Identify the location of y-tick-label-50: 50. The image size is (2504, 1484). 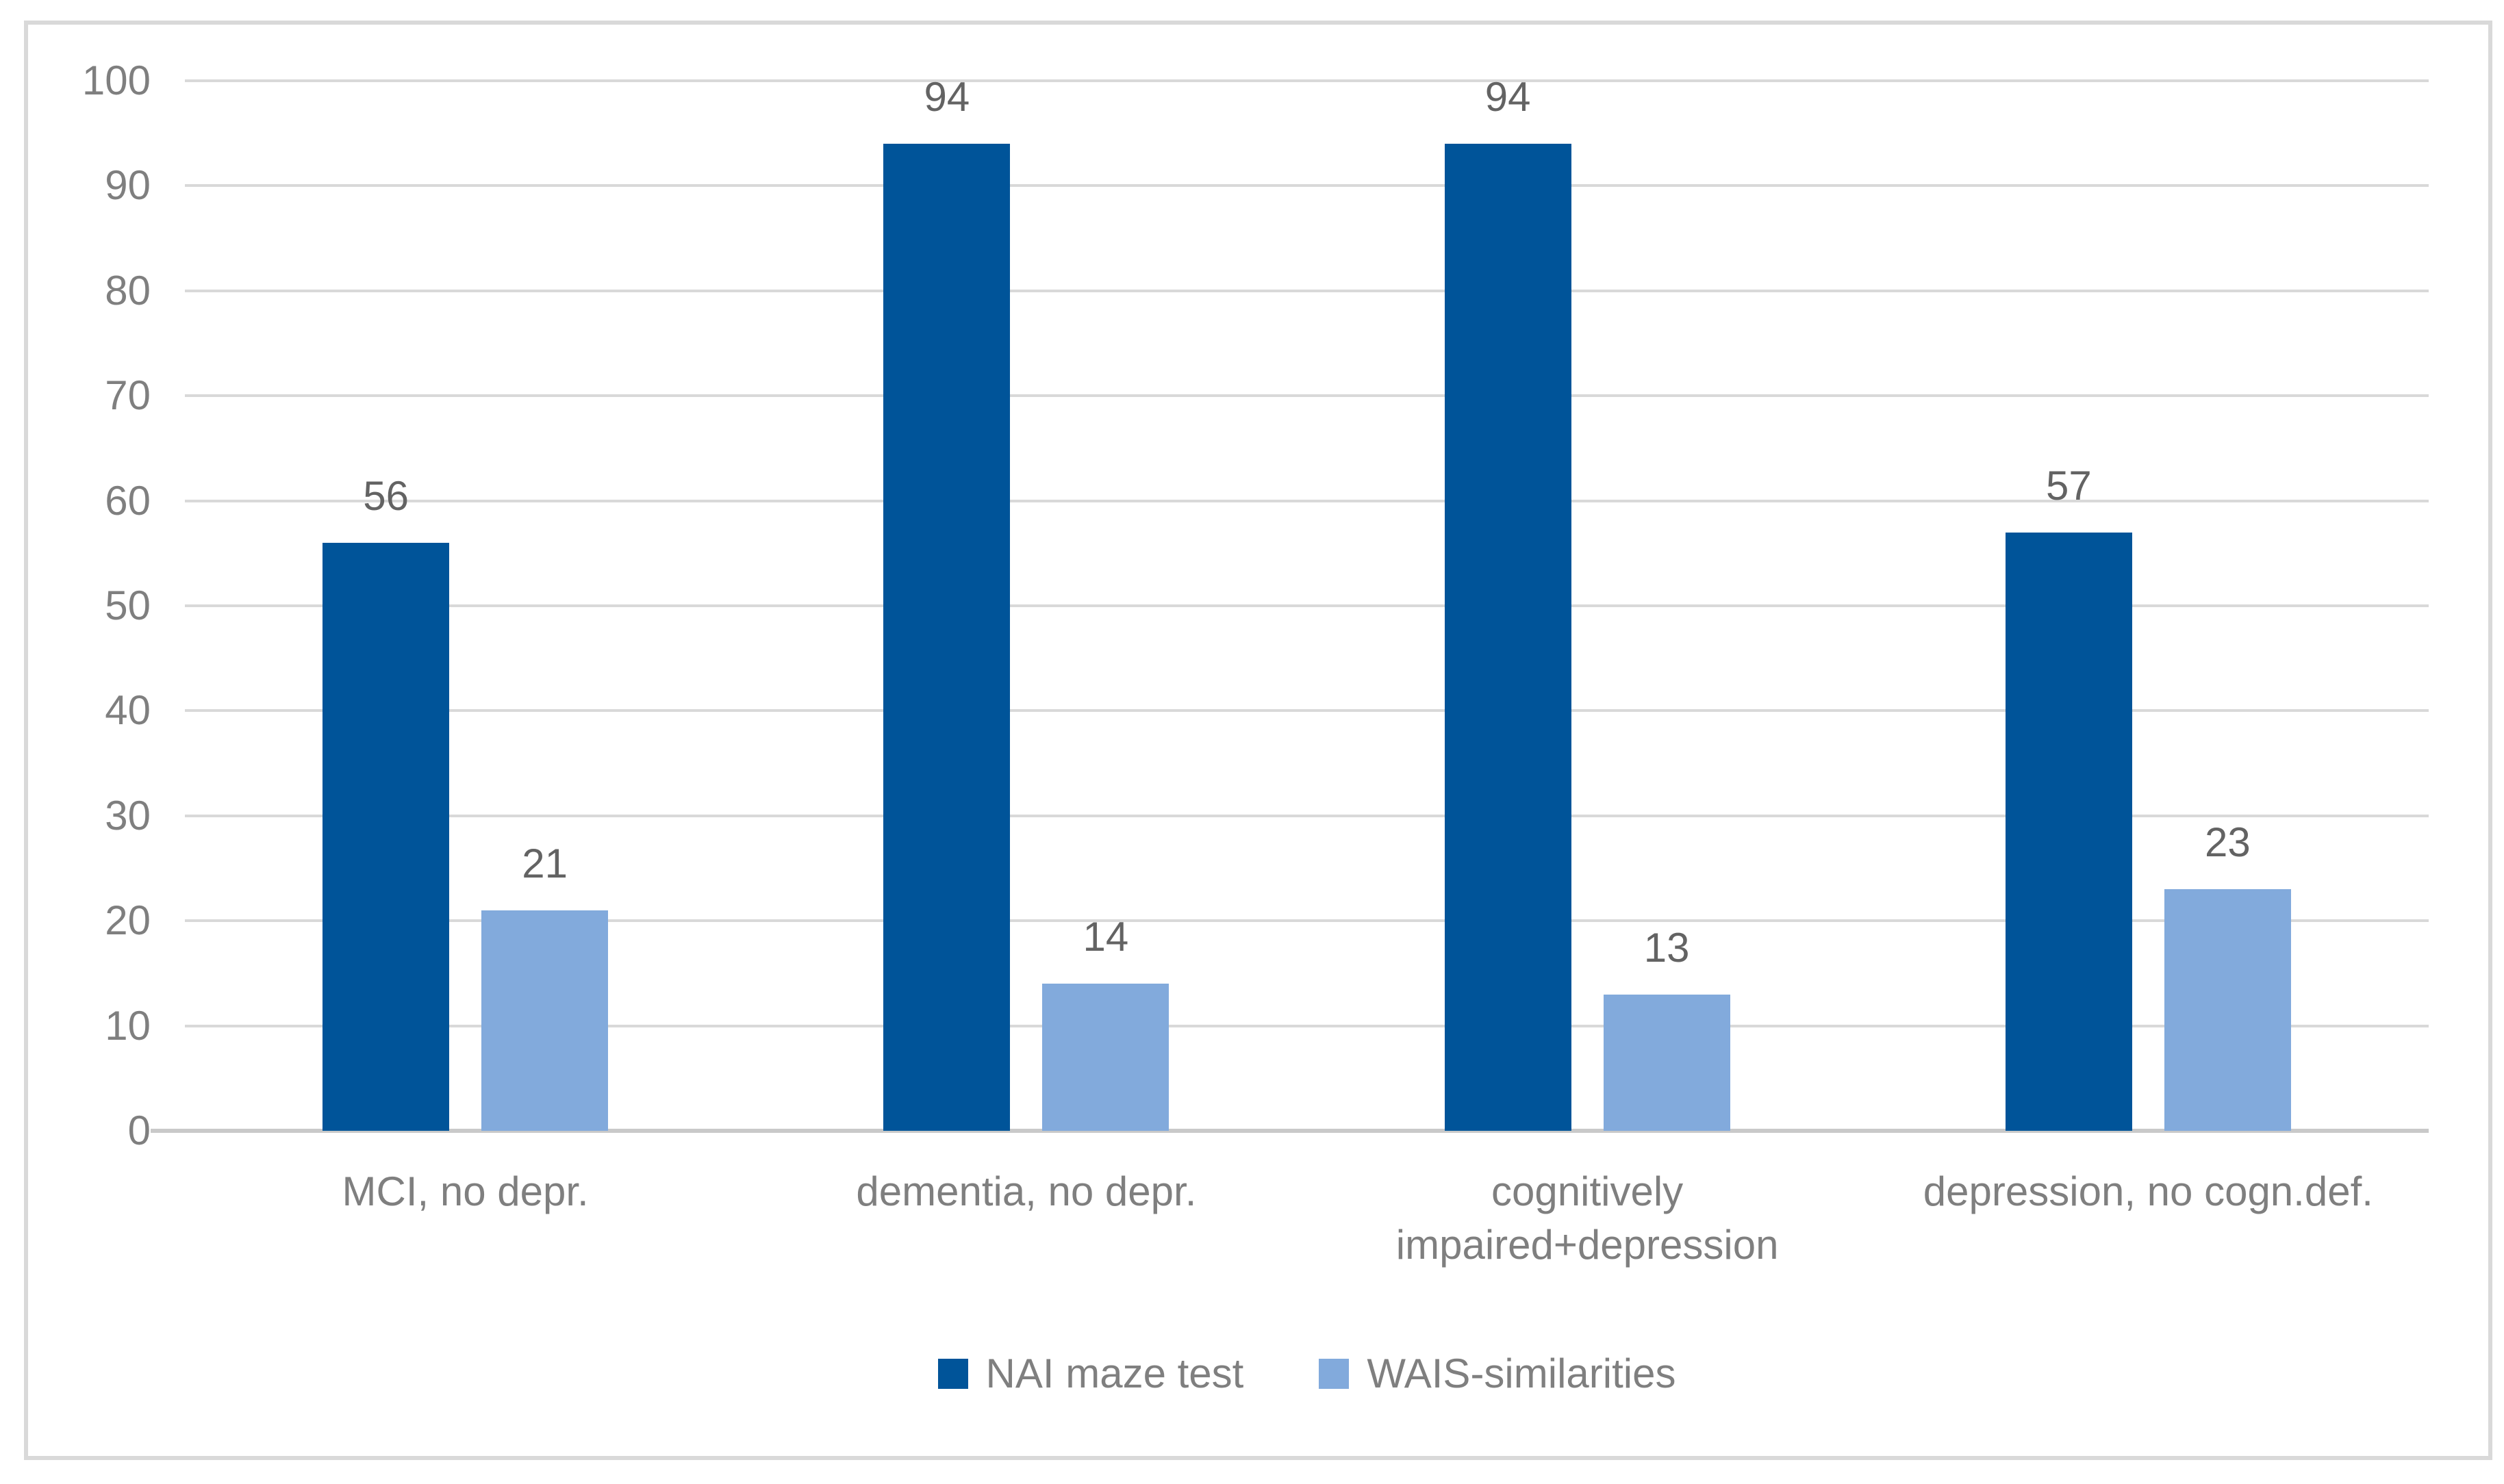
(128, 605).